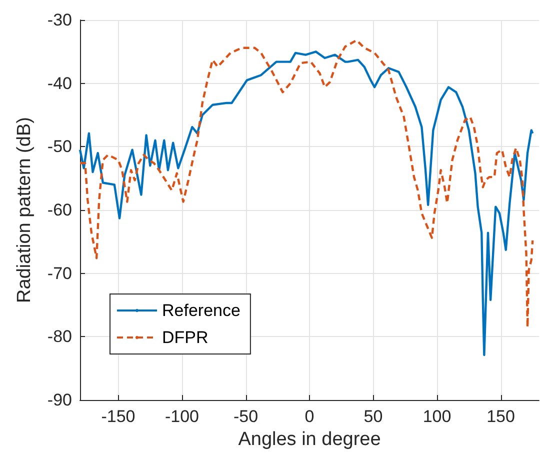  Describe the element at coordinates (59, 273) in the screenshot. I see `y-tick-label: -70` at that location.